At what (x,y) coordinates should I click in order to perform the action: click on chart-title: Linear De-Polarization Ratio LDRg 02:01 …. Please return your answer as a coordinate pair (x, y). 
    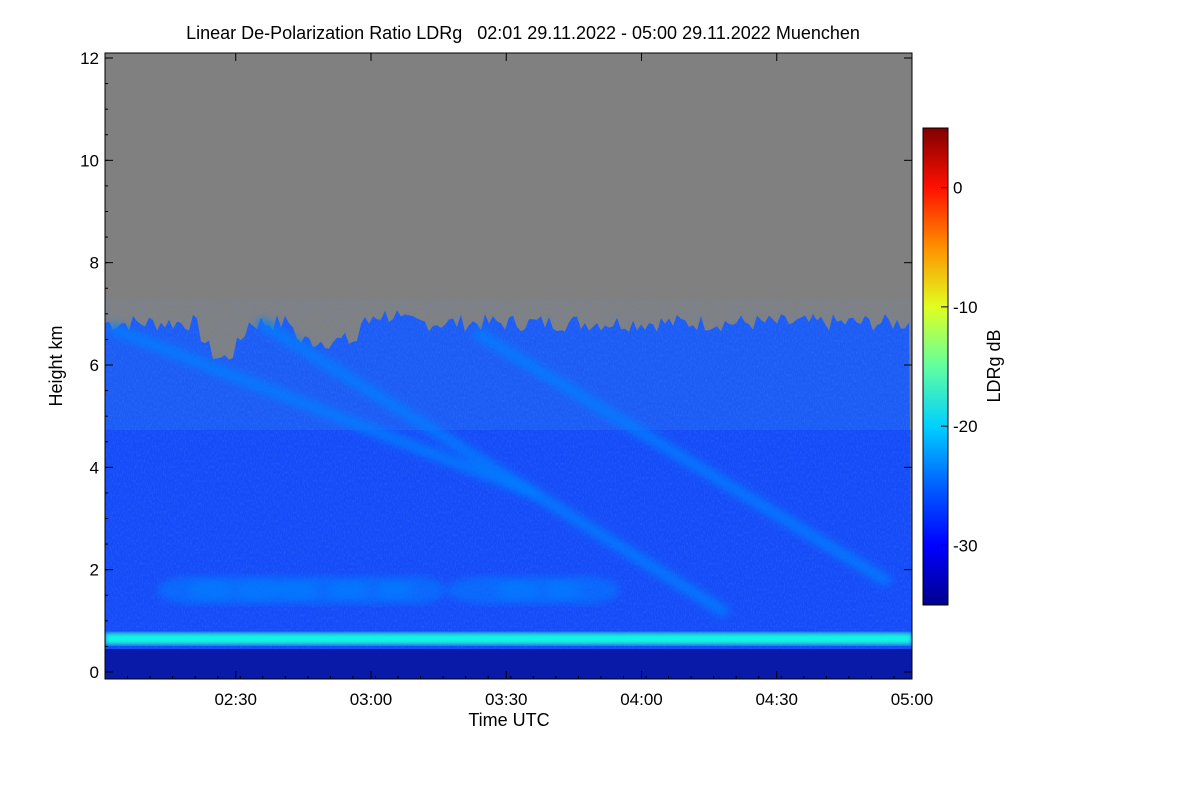
    Looking at the image, I should click on (523, 33).